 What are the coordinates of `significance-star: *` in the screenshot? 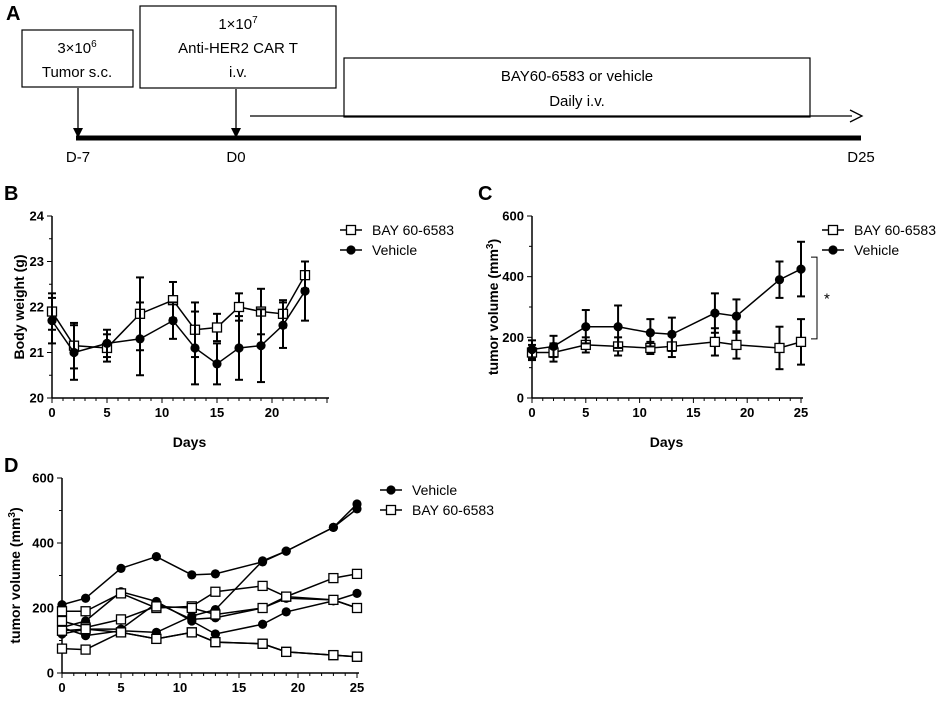 It's located at (827, 298).